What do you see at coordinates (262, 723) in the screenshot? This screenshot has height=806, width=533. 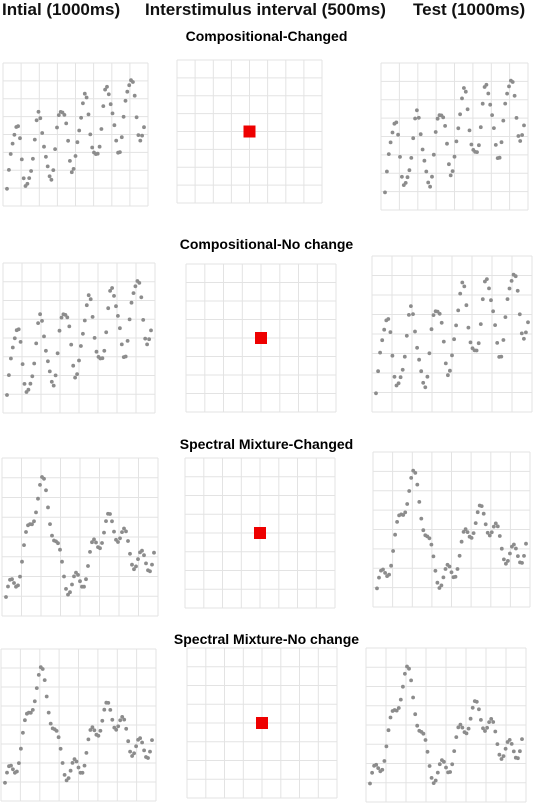 I see `fixation-square-icon` at bounding box center [262, 723].